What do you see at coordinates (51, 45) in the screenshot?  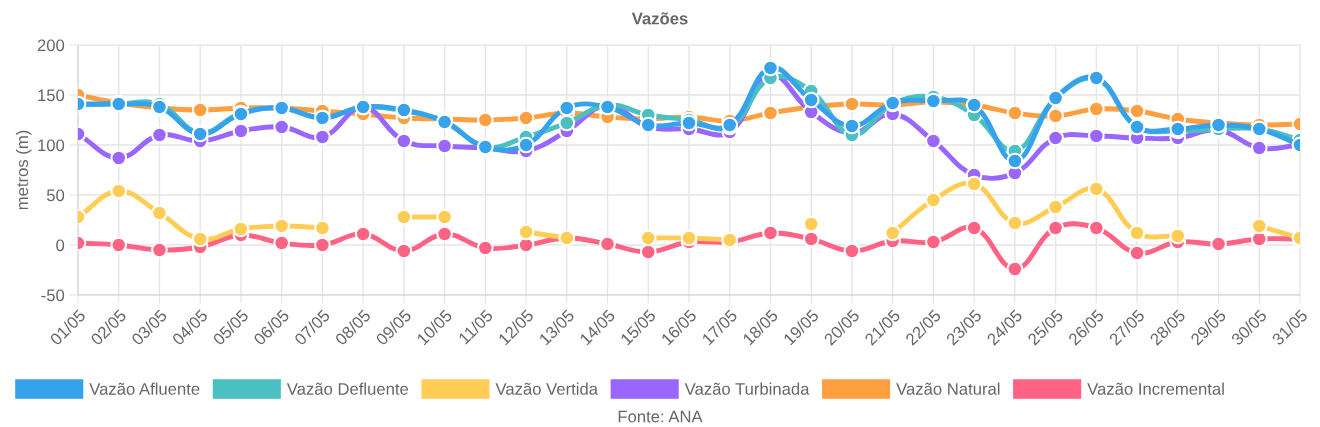 I see `y-tick-label: 200` at bounding box center [51, 45].